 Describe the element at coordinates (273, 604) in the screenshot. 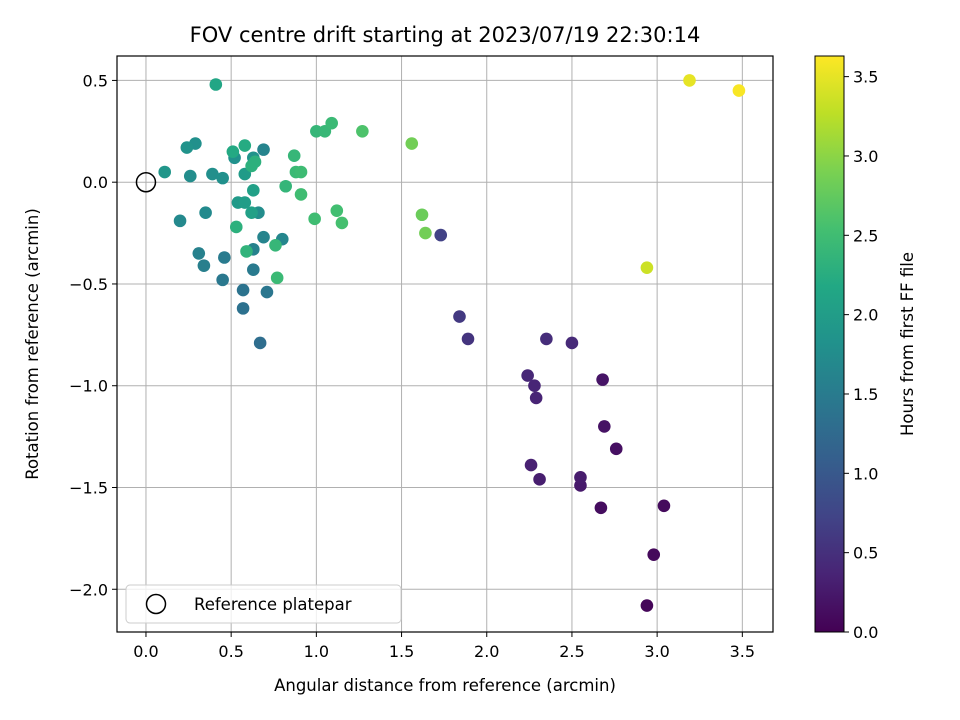

I see `legend-label: Reference platepar` at that location.